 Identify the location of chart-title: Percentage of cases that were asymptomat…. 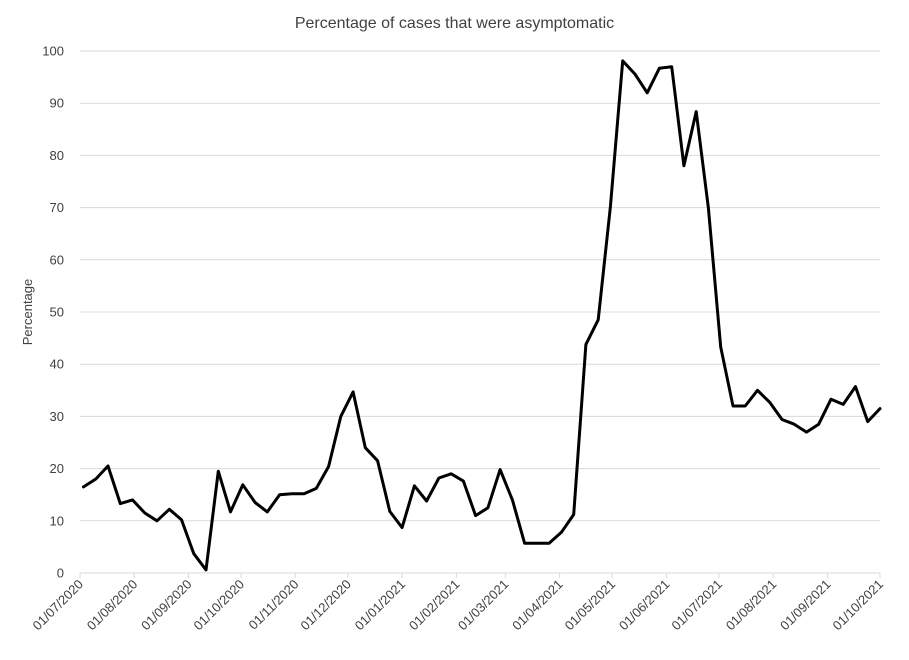
(454, 23).